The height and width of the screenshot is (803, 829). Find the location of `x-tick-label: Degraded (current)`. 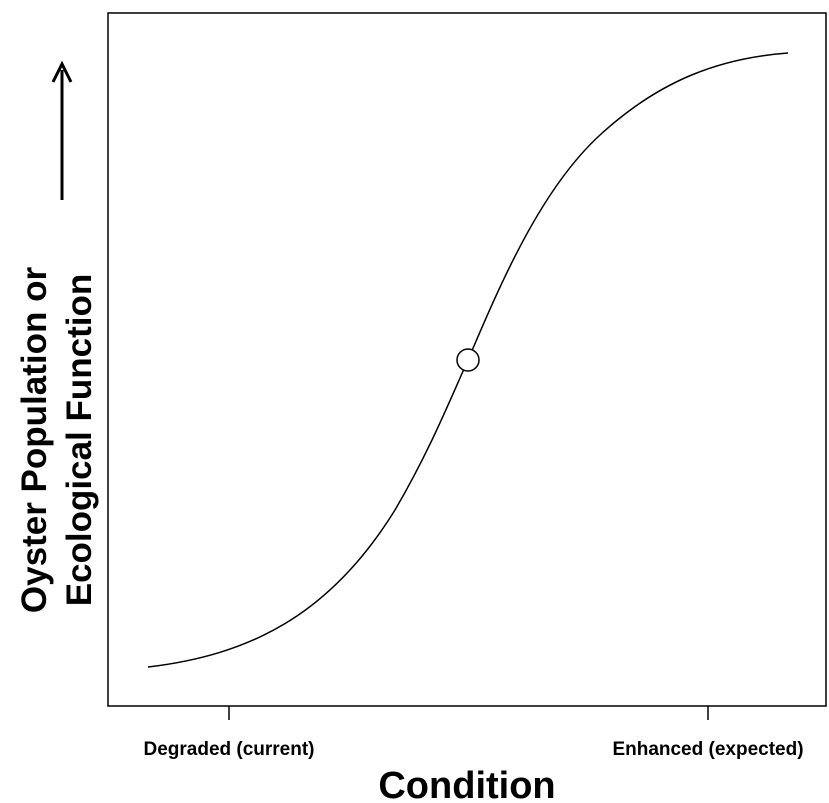

x-tick-label: Degraded (current) is located at coordinates (228, 749).